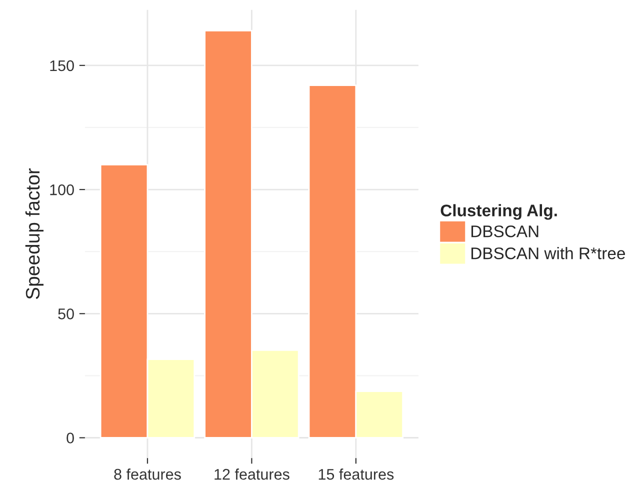 This screenshot has height=491, width=634. What do you see at coordinates (147, 474) in the screenshot?
I see `x-tick-label: 8 features` at bounding box center [147, 474].